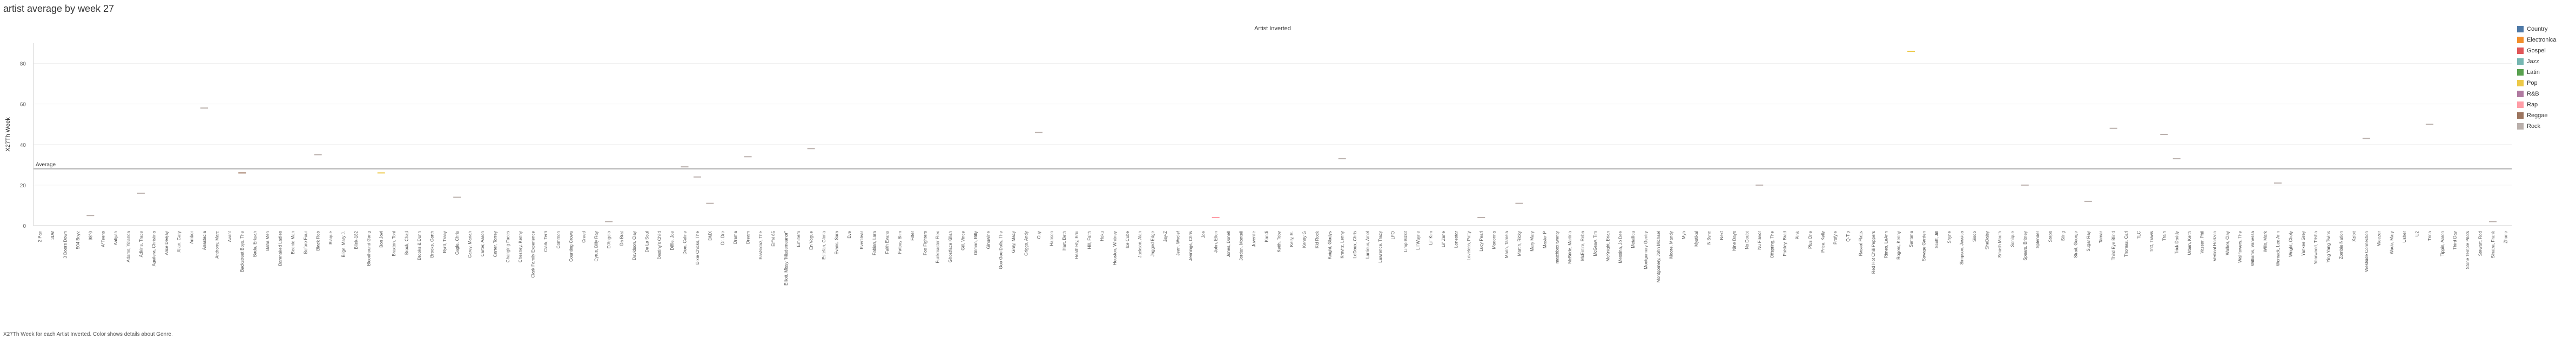 The width and height of the screenshot is (2576, 339). Describe the element at coordinates (431, 244) in the screenshot. I see `x-tick-label: Brooks, Garth` at that location.